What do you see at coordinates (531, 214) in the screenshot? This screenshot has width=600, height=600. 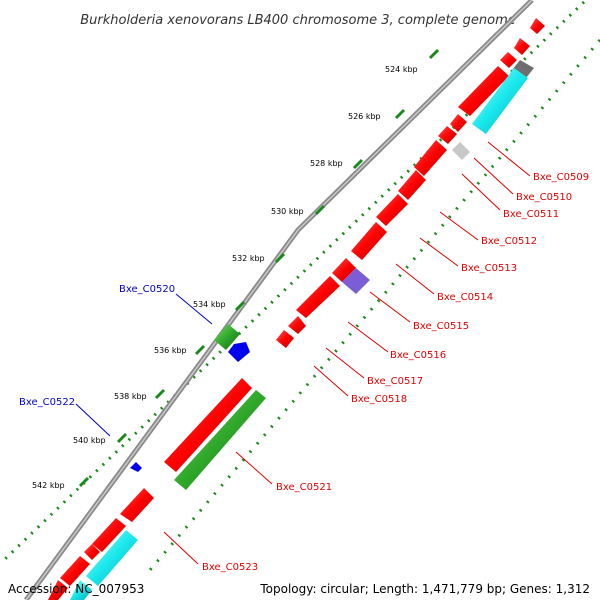 I see `gene-label: Bxe_C0511` at bounding box center [531, 214].